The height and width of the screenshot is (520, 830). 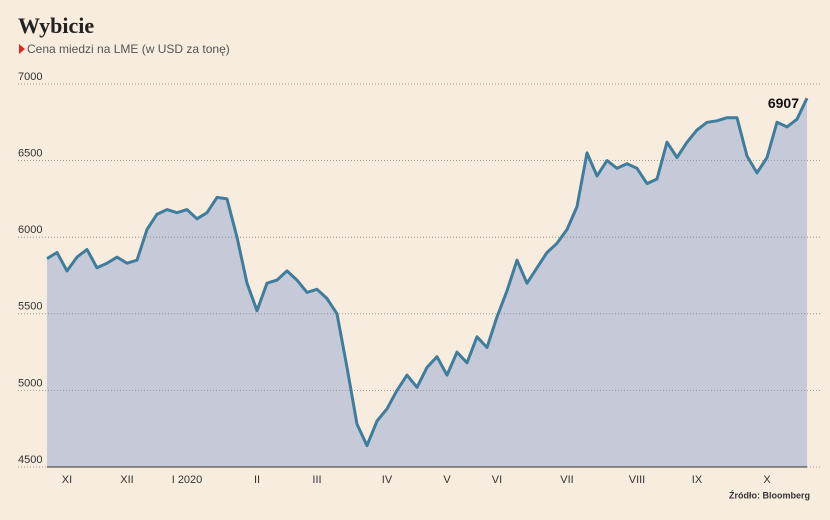 I want to click on x-tick-label: III, so click(x=316, y=480).